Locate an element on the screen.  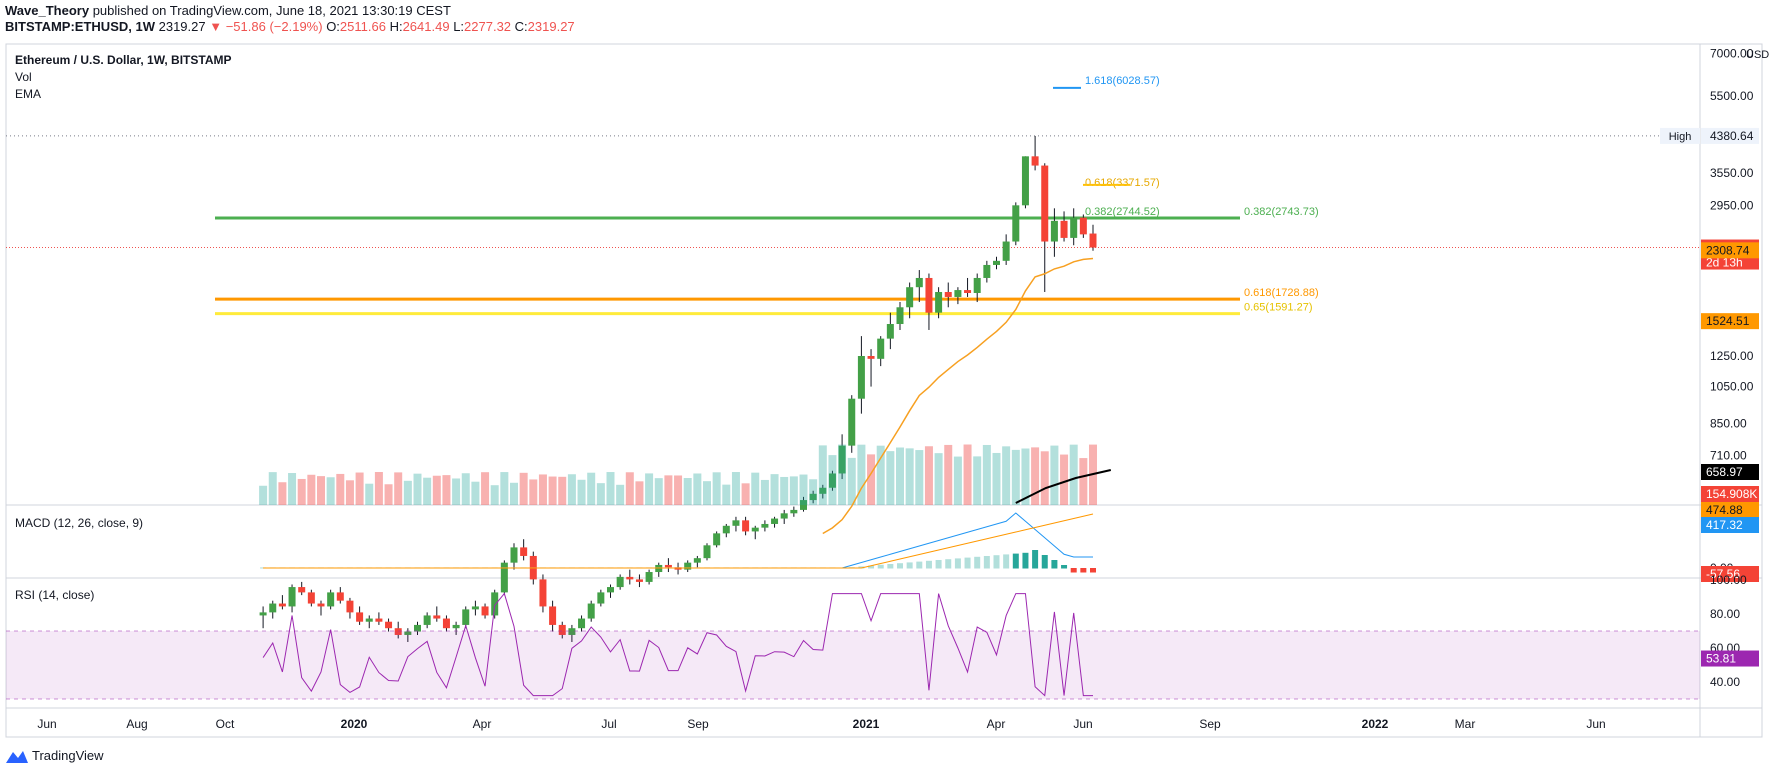
price-tick-label: 2950.00 is located at coordinates (1732, 205).